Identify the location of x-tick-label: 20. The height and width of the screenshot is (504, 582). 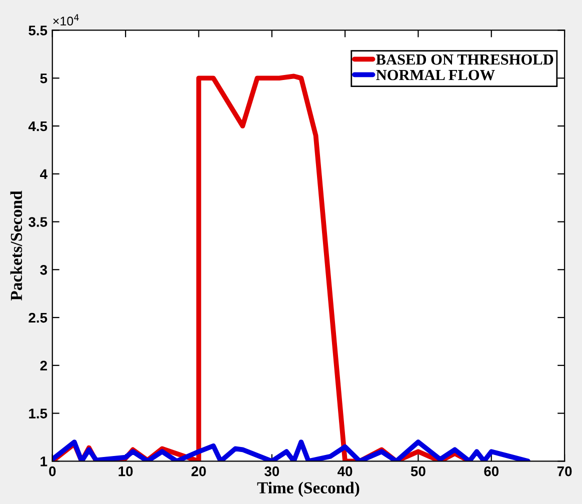
(198, 471).